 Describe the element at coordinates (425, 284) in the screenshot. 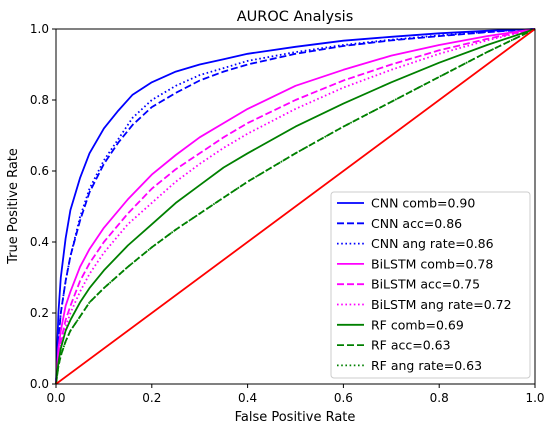

I see `legend-entry: BiLSTM acc=0.75` at that location.